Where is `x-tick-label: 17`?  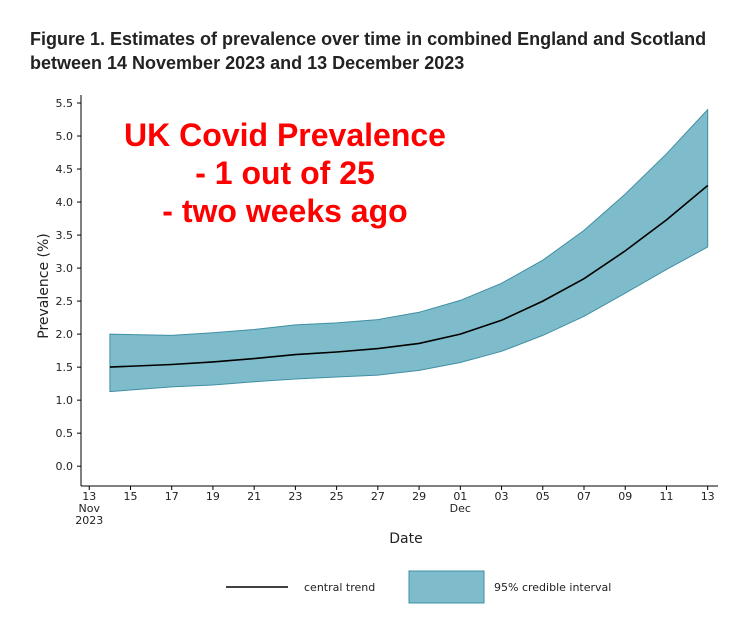
x-tick-label: 17 is located at coordinates (172, 496).